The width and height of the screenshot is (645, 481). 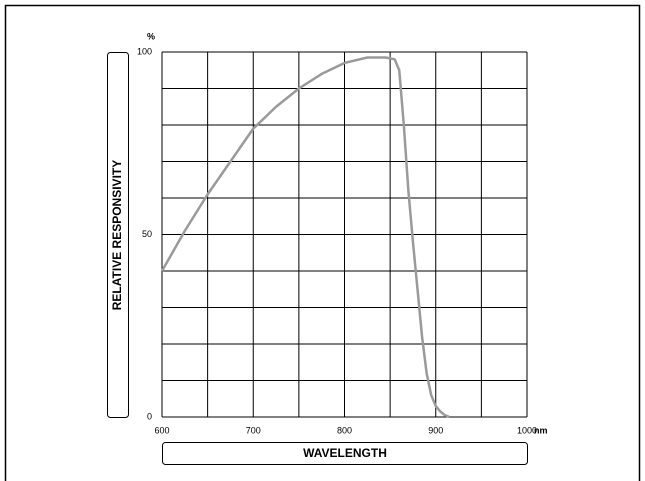 I want to click on y-tick-label: 100, so click(x=144, y=51).